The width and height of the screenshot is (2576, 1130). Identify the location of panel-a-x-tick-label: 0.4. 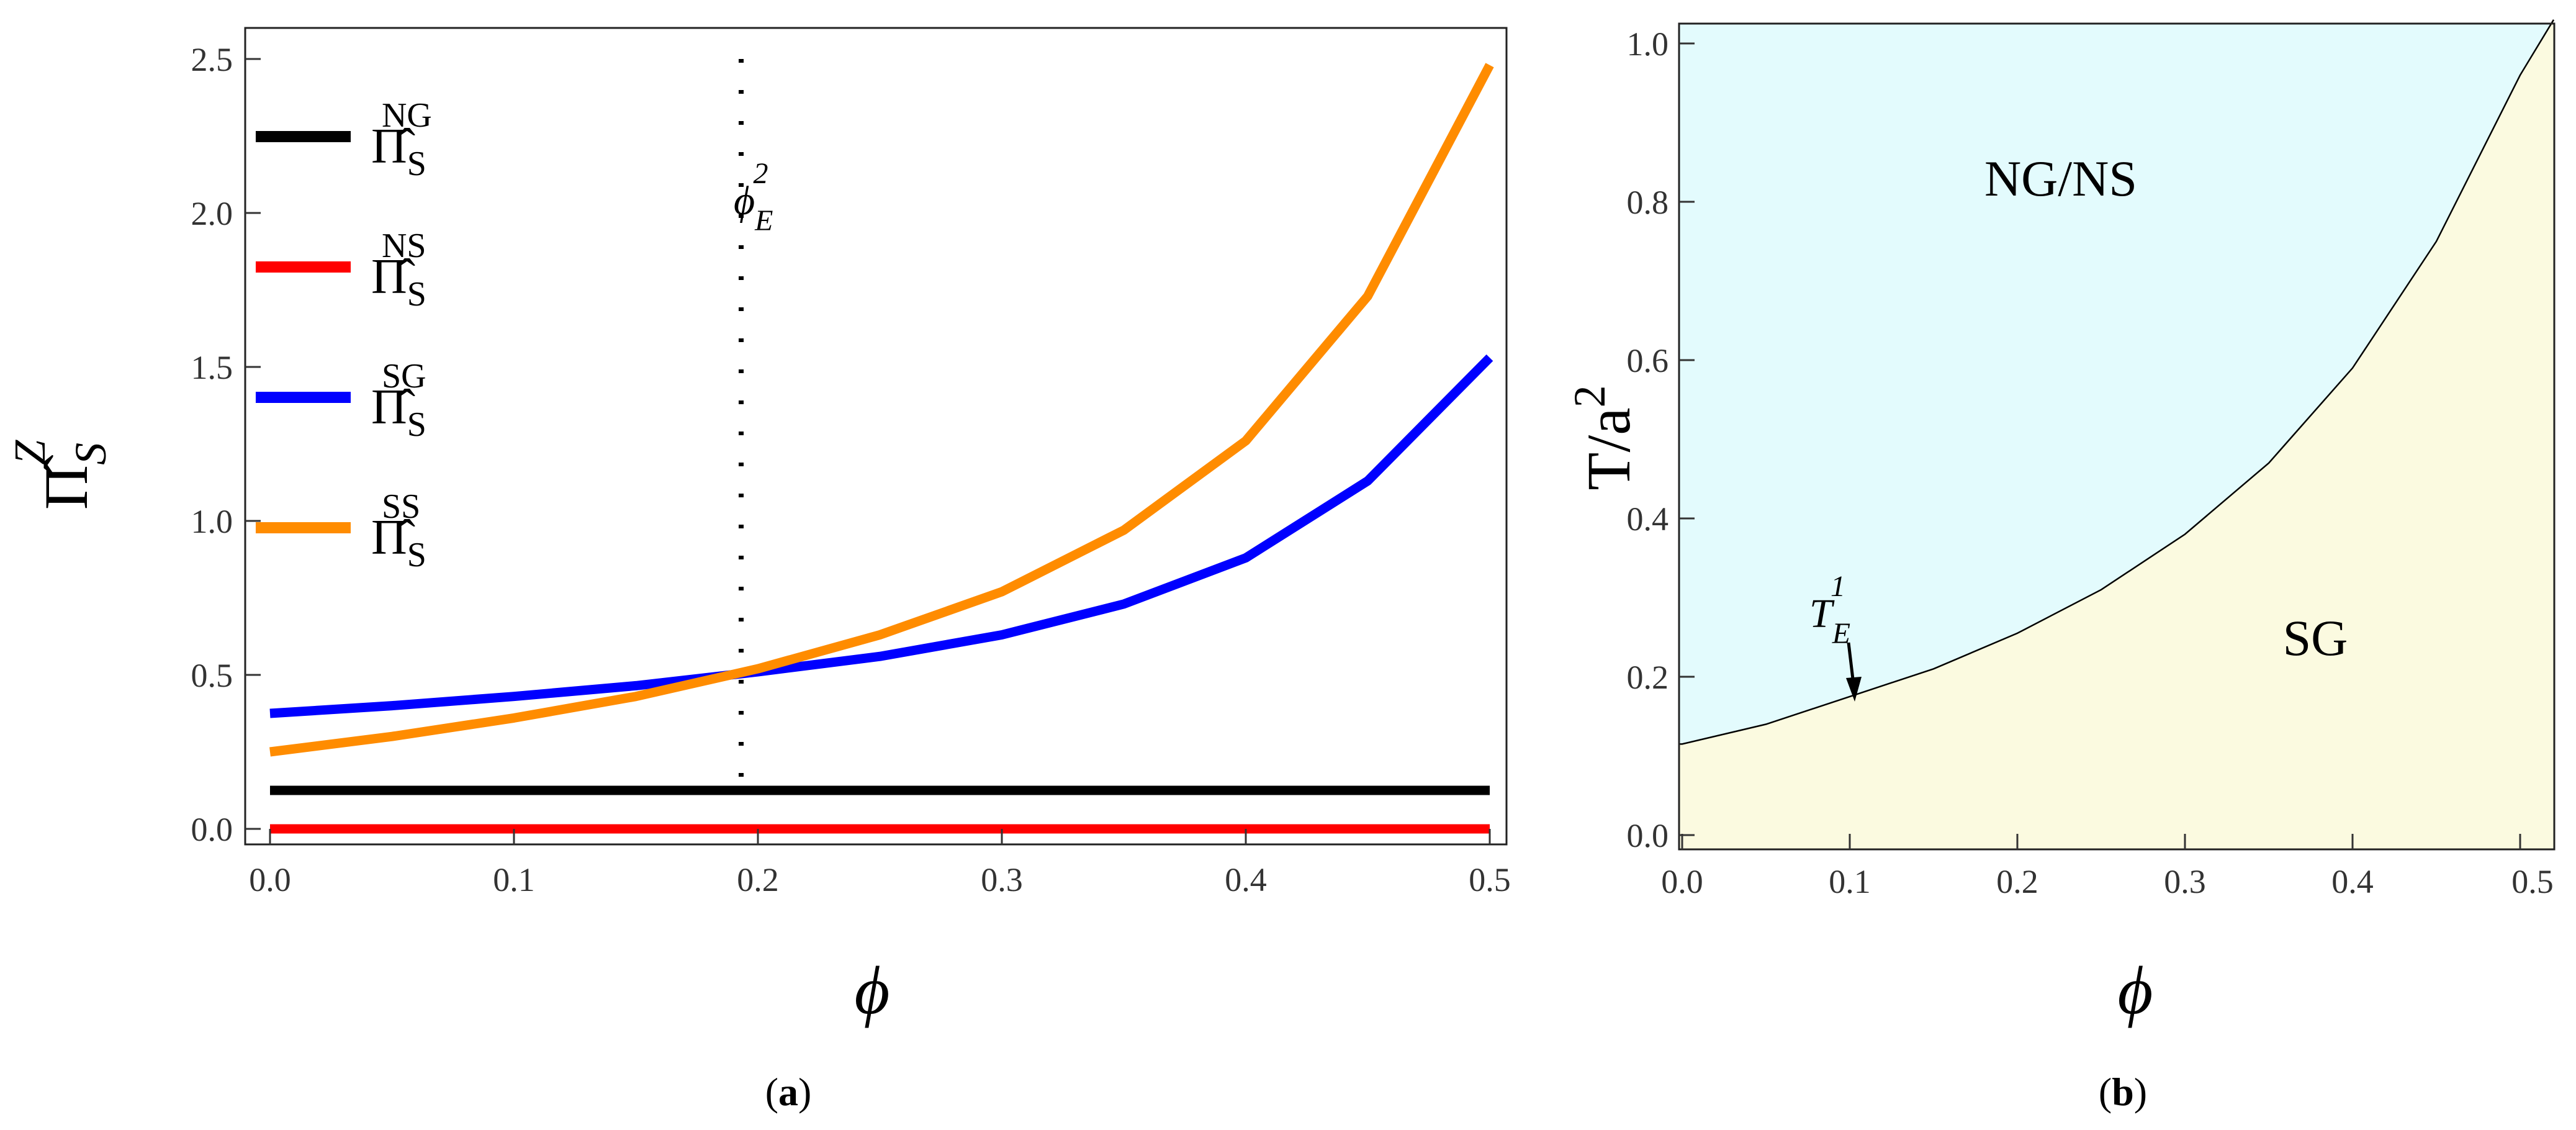
(1246, 880).